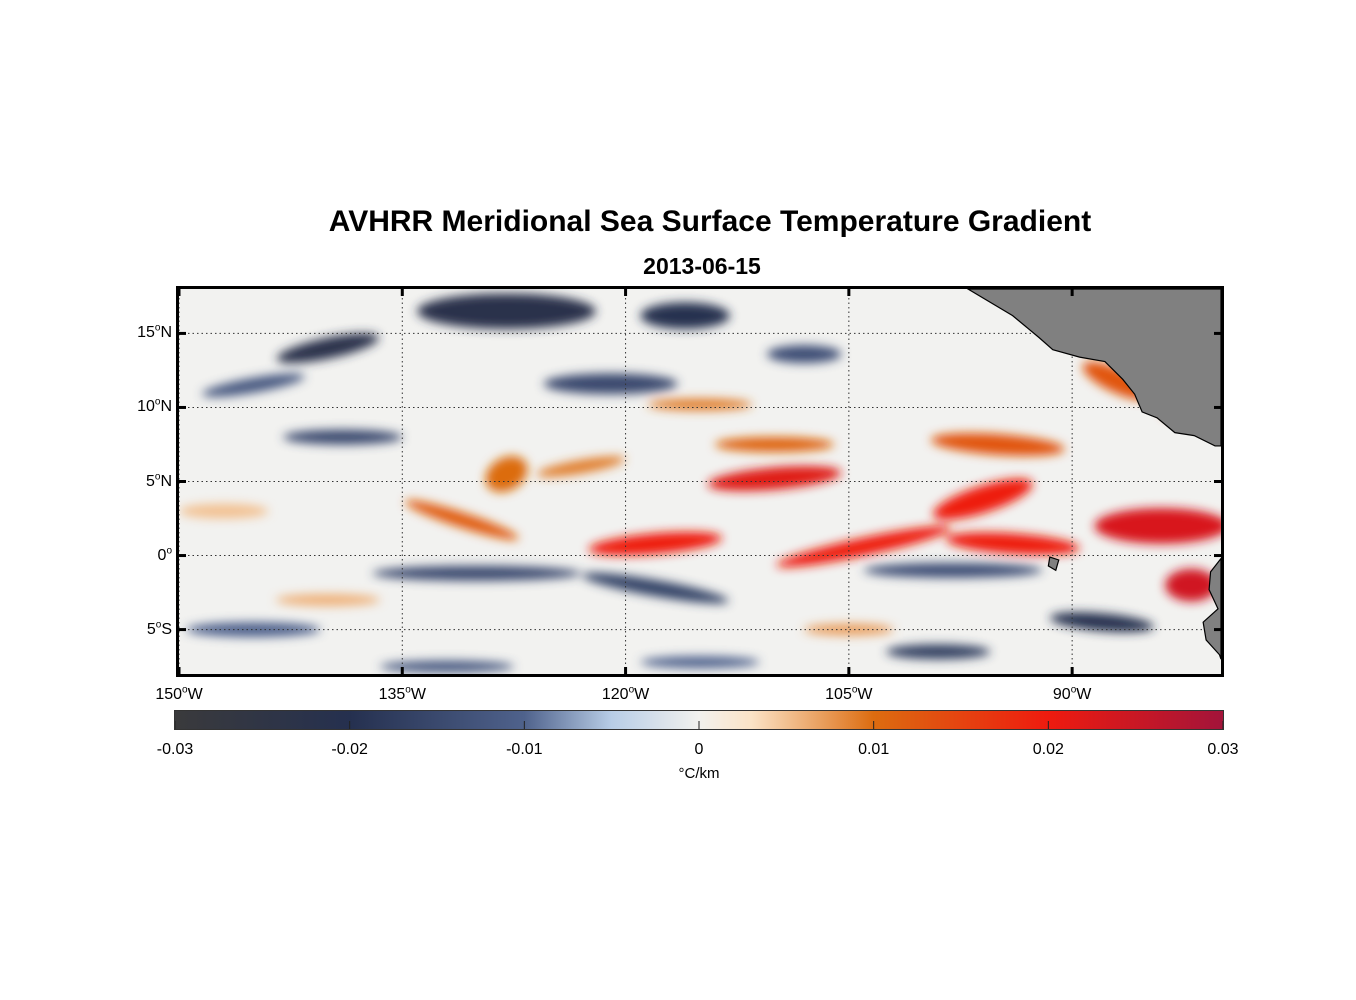  What do you see at coordinates (874, 749) in the screenshot?
I see `colorbar-tick-label: 0.01` at bounding box center [874, 749].